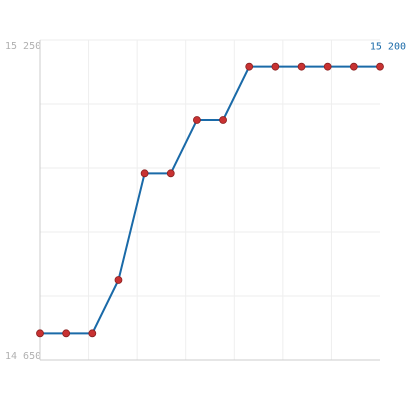 The height and width of the screenshot is (400, 420). Describe the element at coordinates (23, 356) in the screenshot. I see `y-tick-label: 14 650` at that location.